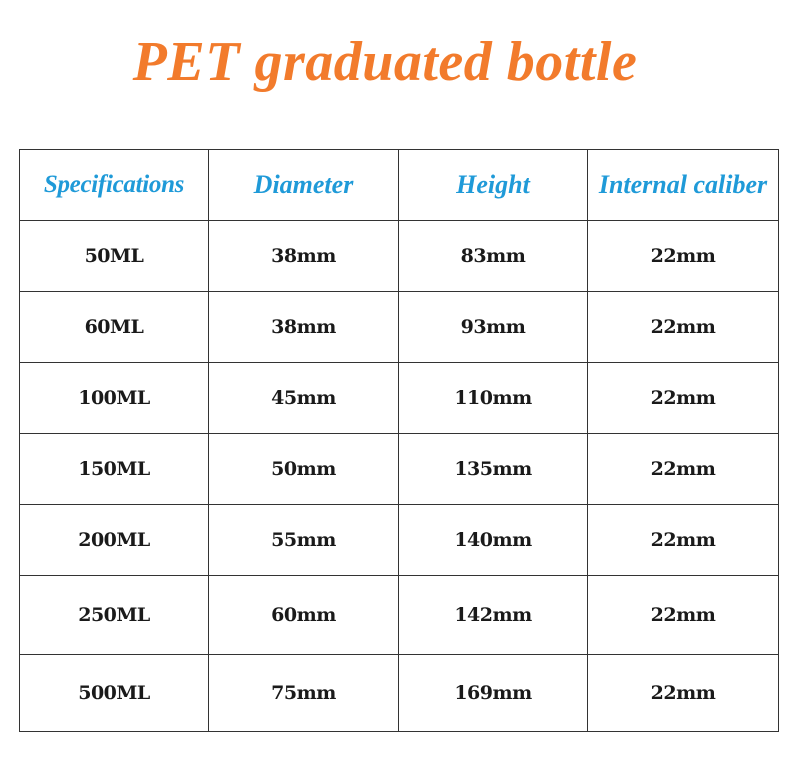 This screenshot has width=800, height=773. I want to click on cell-specification: 250ML, so click(114, 615).